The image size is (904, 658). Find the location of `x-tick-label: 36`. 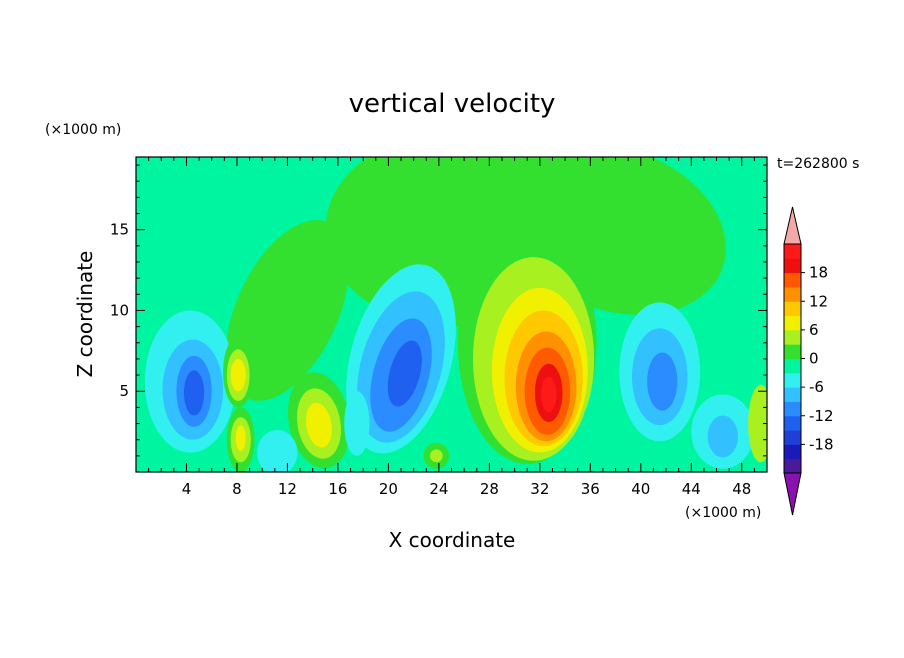

x-tick-label: 36 is located at coordinates (590, 489).